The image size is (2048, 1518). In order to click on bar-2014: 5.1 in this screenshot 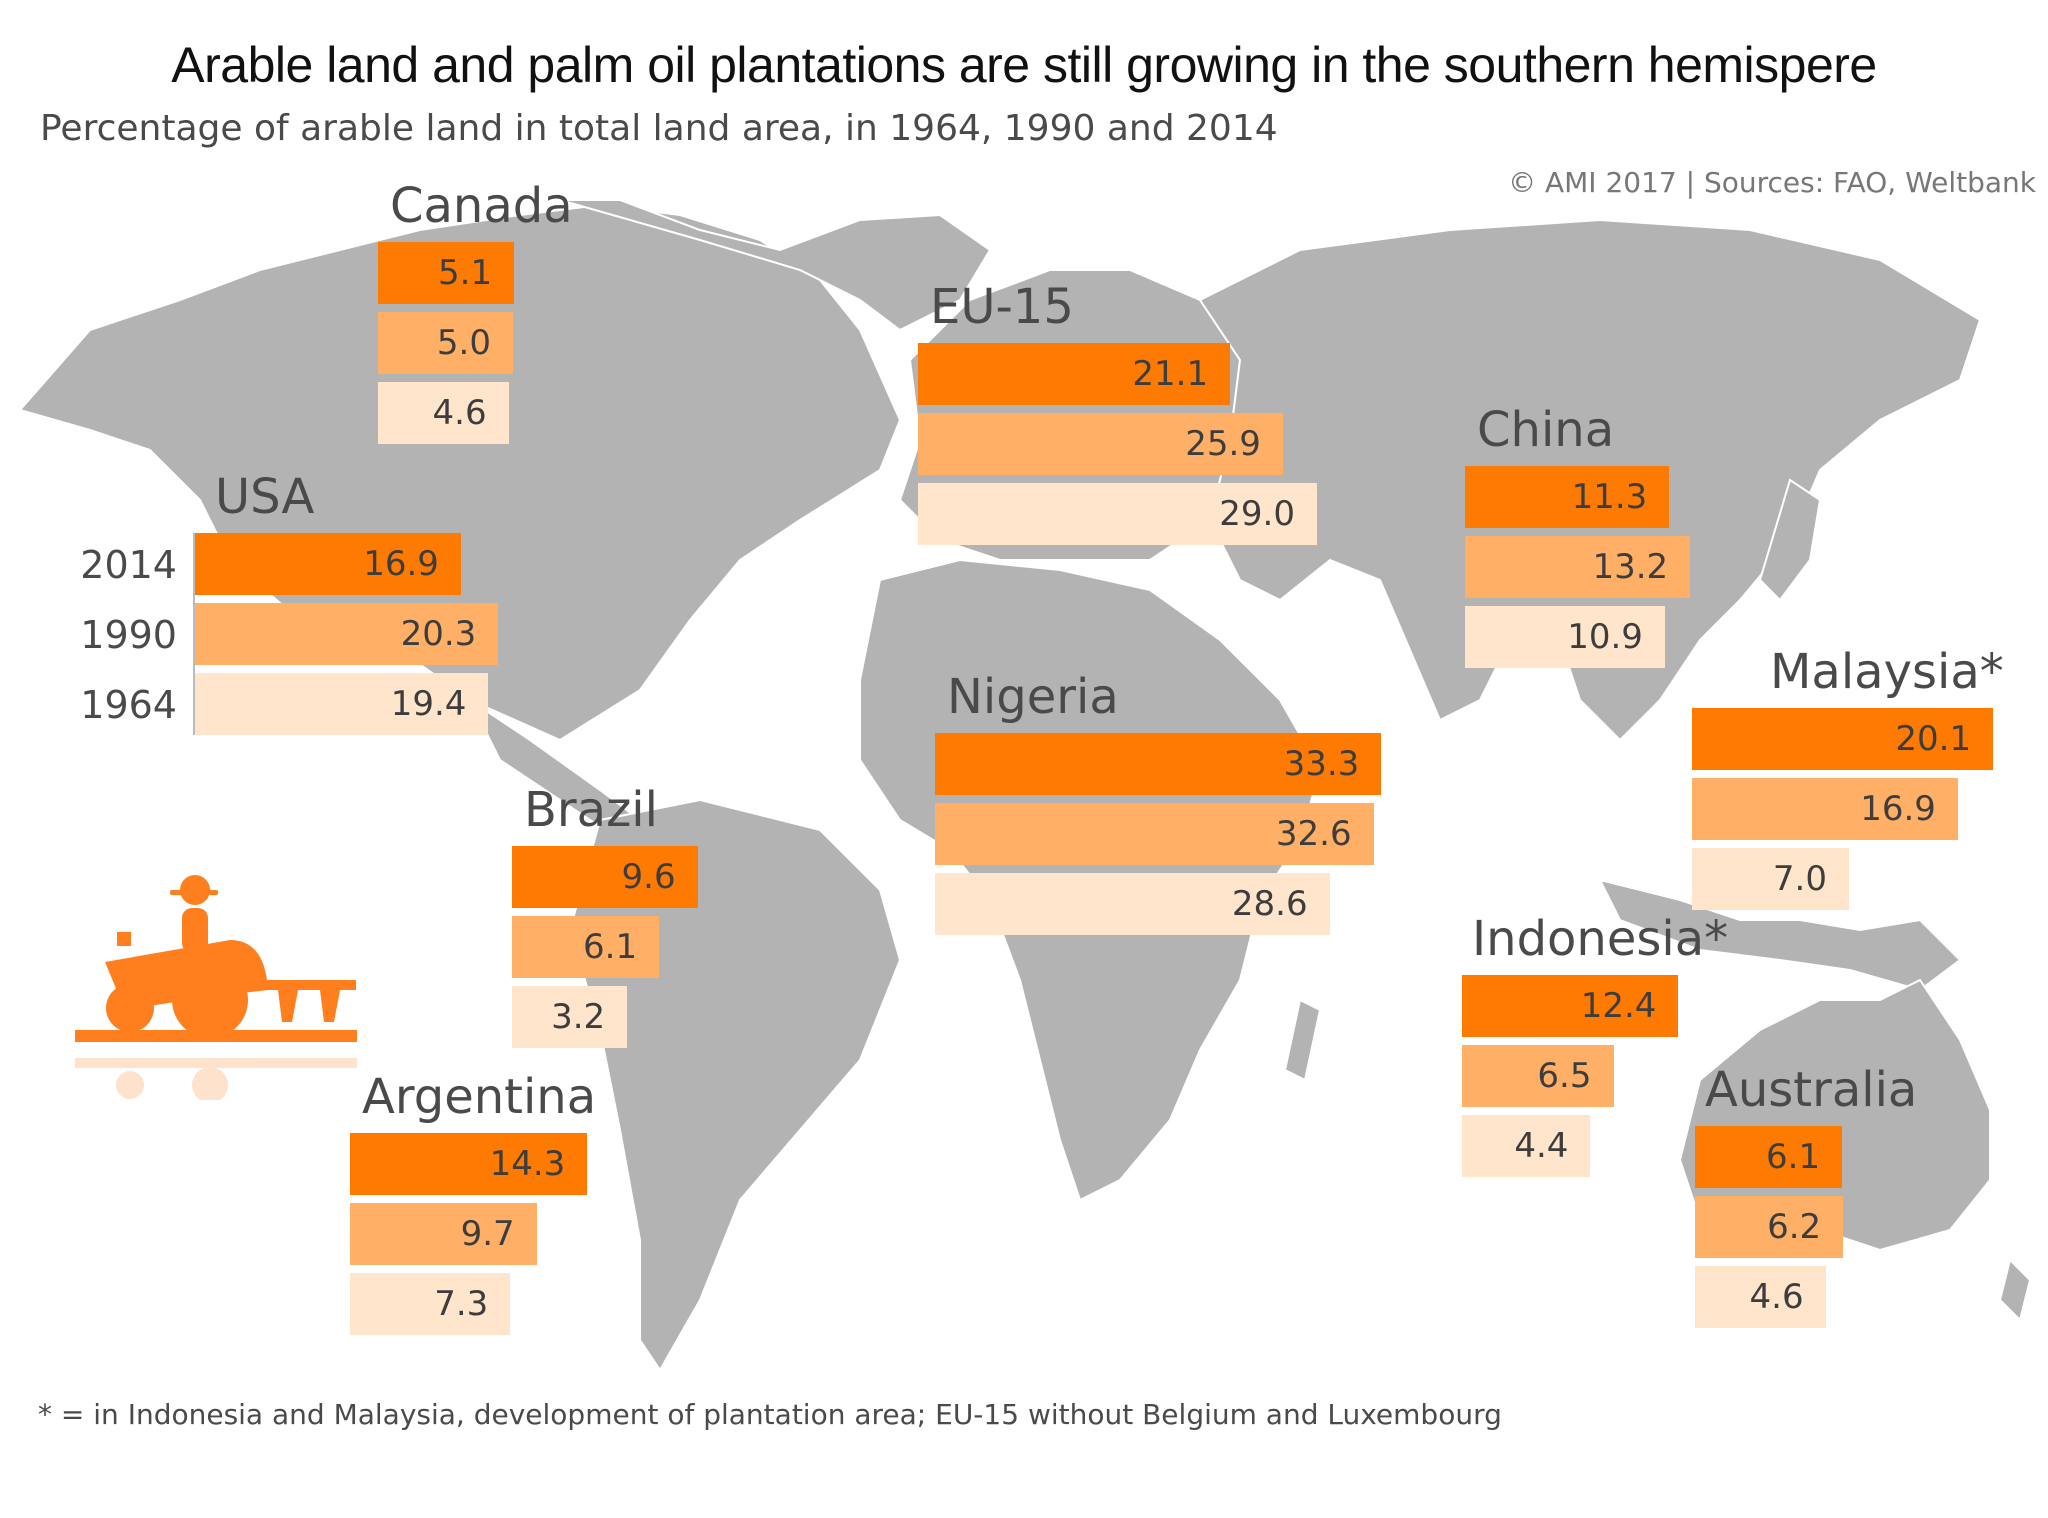, I will do `click(446, 273)`.